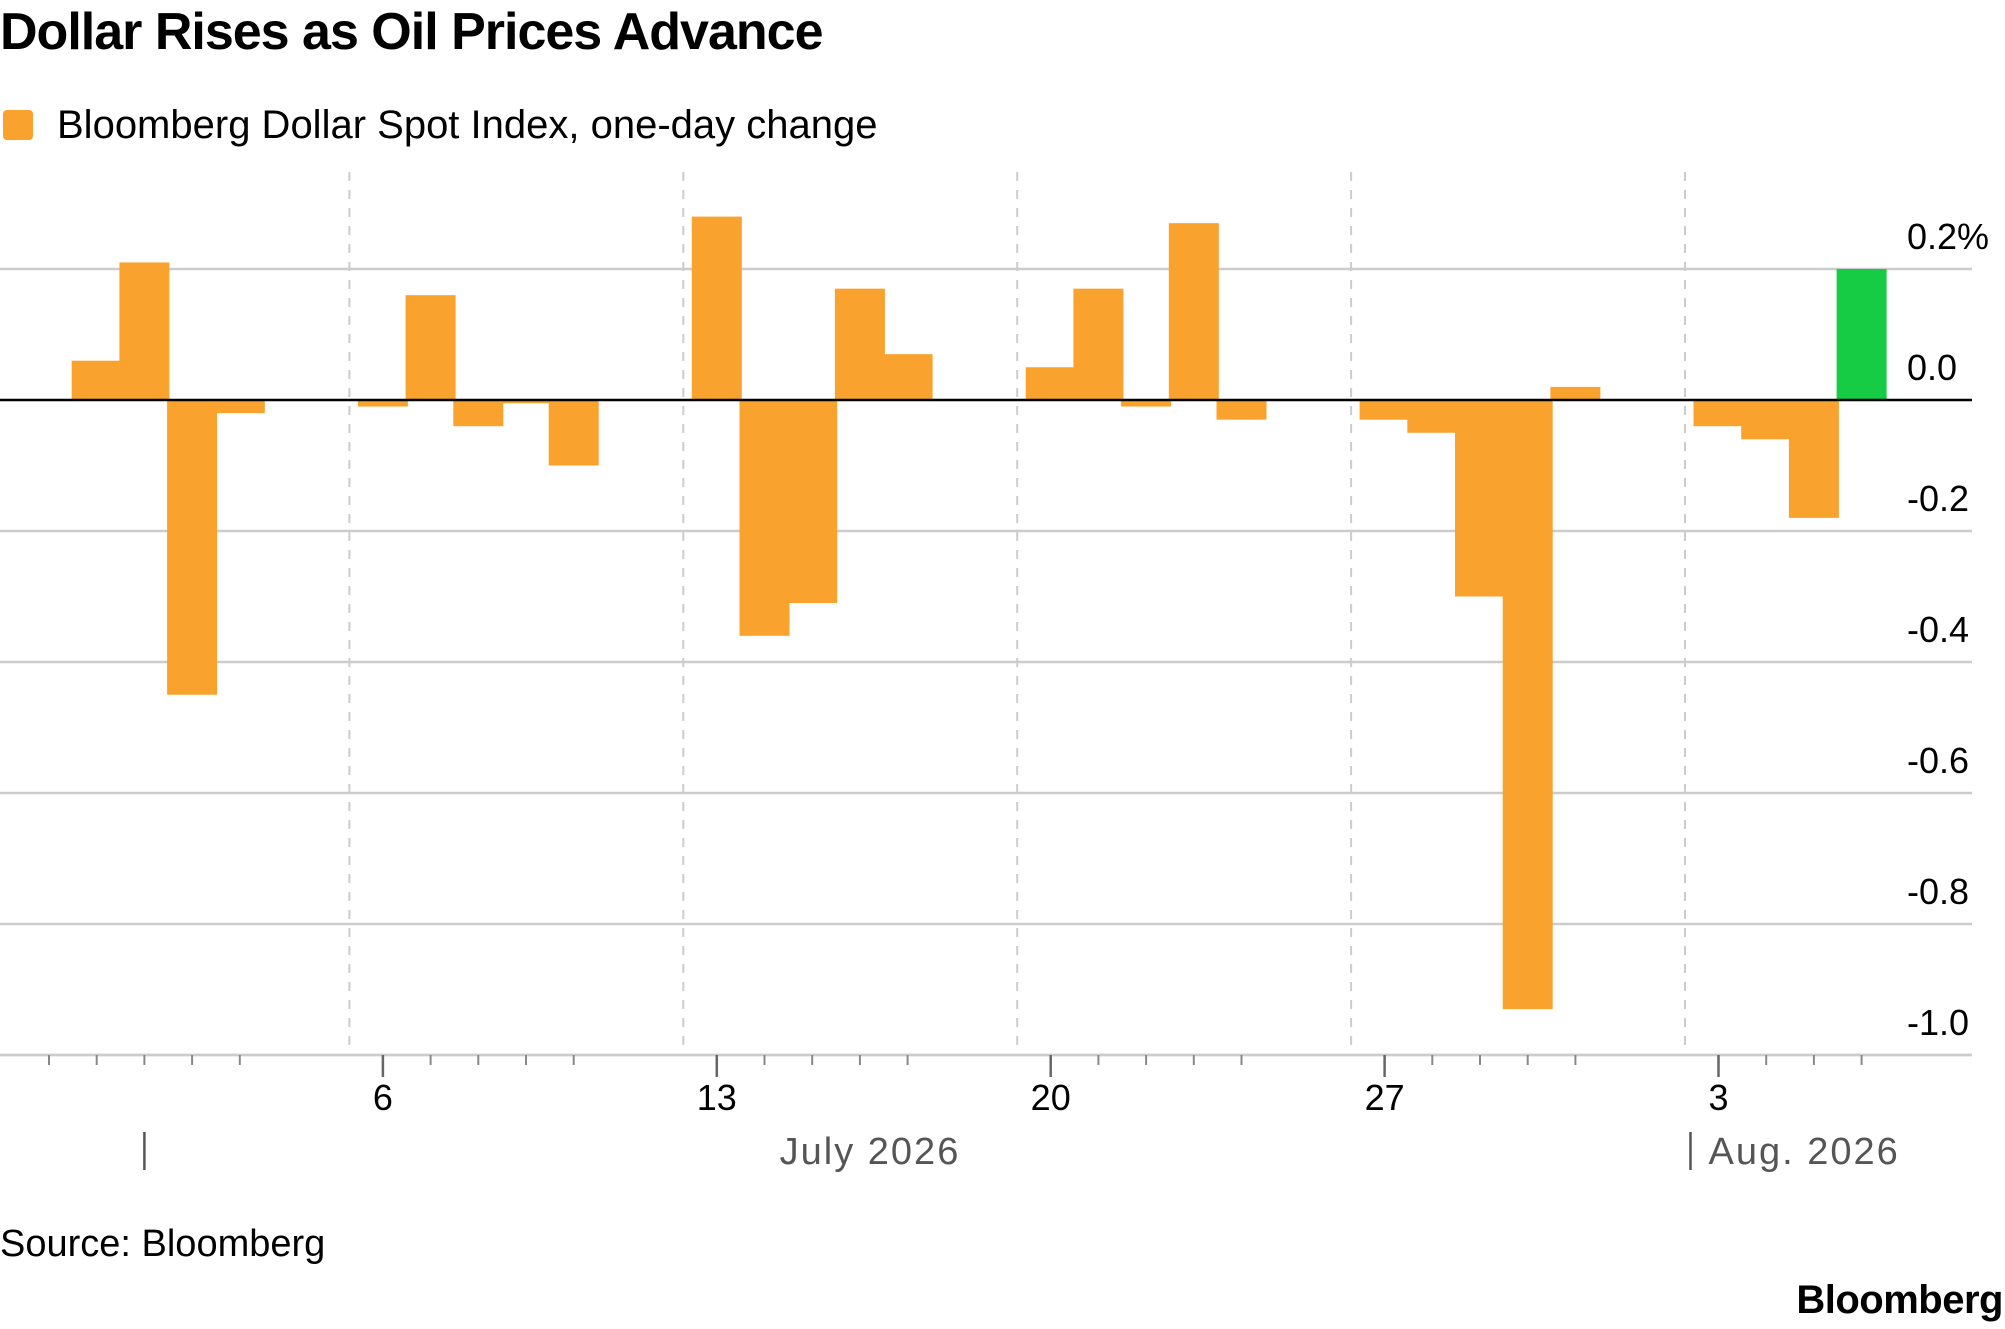 This screenshot has width=2005, height=1329. What do you see at coordinates (412, 32) in the screenshot?
I see `chart-title: Dollar Rises as Oil Prices Advance` at bounding box center [412, 32].